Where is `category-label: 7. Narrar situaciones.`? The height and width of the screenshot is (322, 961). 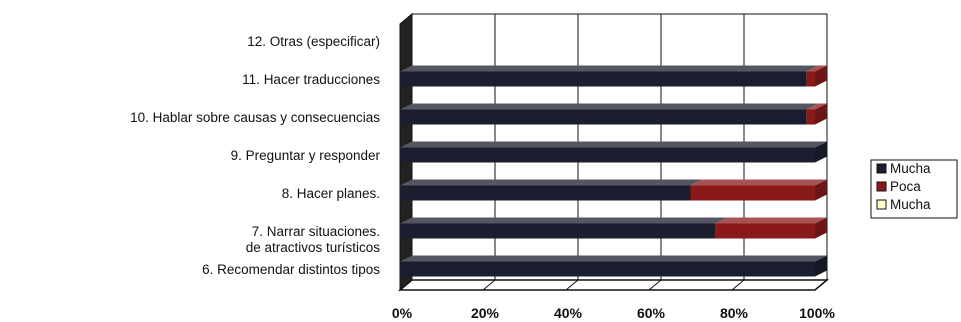
category-label: 7. Narrar situaciones. is located at coordinates (316, 231).